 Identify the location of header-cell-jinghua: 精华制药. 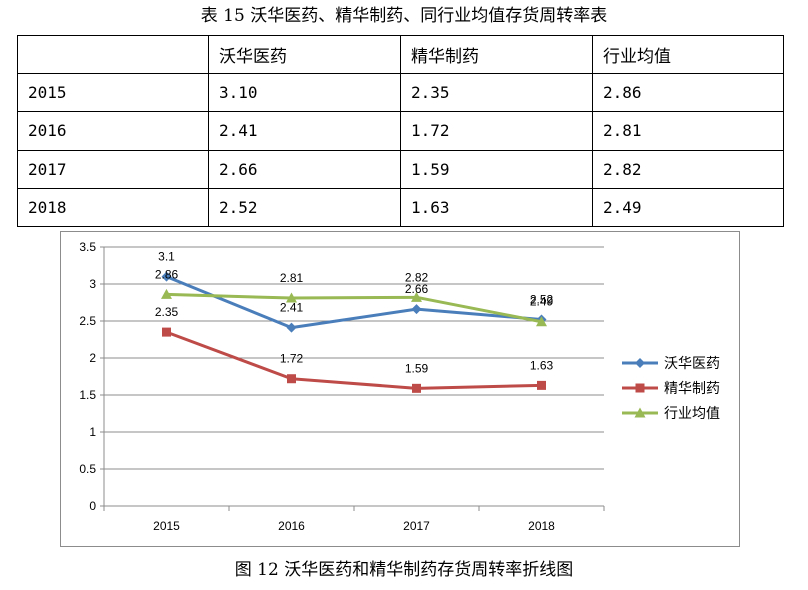
(496, 54).